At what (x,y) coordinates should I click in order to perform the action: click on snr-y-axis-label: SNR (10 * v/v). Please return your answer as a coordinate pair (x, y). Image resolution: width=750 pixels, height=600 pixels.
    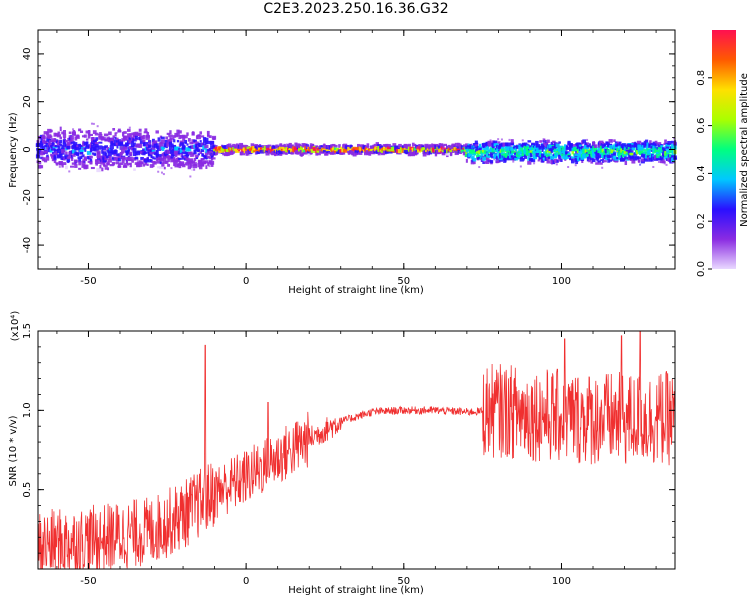
    Looking at the image, I should click on (13, 450).